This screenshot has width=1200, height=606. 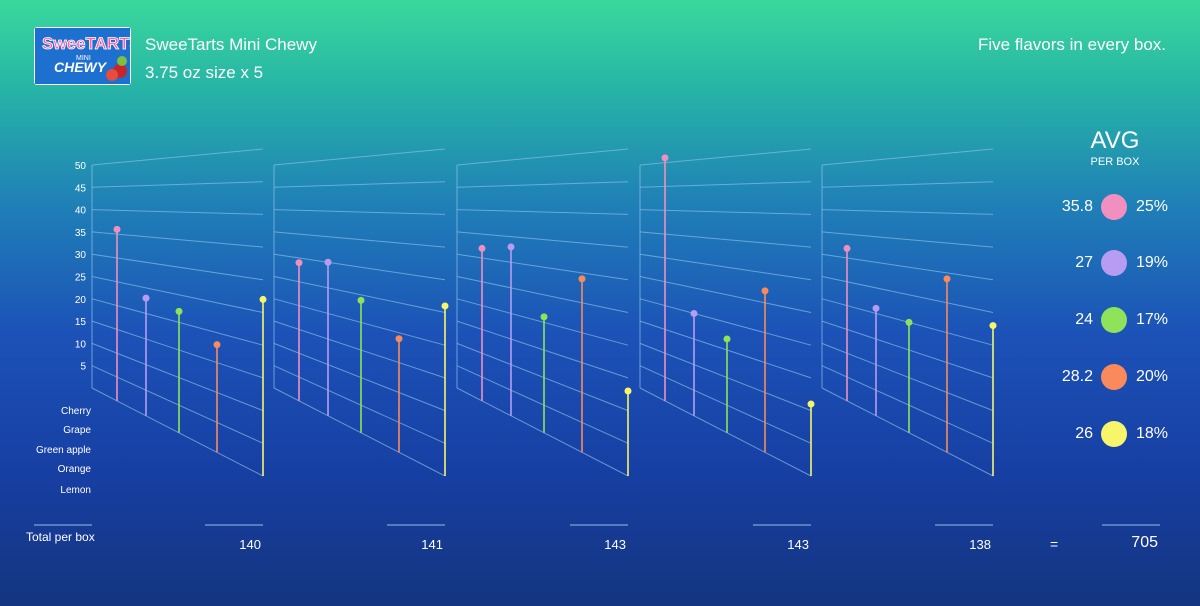 What do you see at coordinates (1084, 433) in the screenshot?
I see `avg-value: 26` at bounding box center [1084, 433].